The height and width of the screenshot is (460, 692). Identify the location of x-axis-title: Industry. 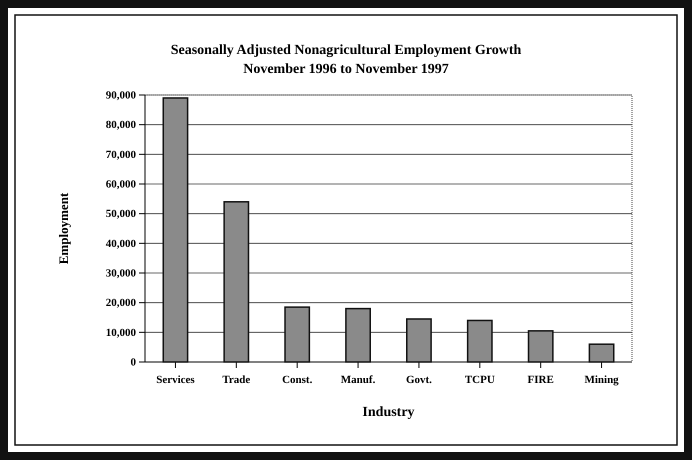
(388, 412).